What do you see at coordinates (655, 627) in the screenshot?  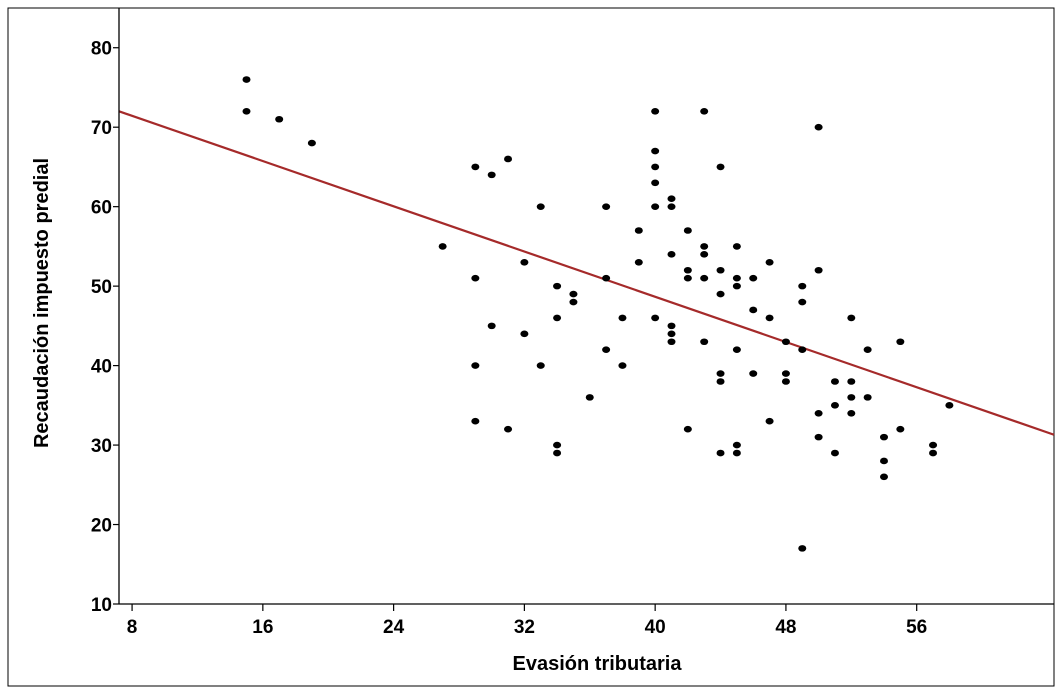 I see `x-tick-label: 40` at bounding box center [655, 627].